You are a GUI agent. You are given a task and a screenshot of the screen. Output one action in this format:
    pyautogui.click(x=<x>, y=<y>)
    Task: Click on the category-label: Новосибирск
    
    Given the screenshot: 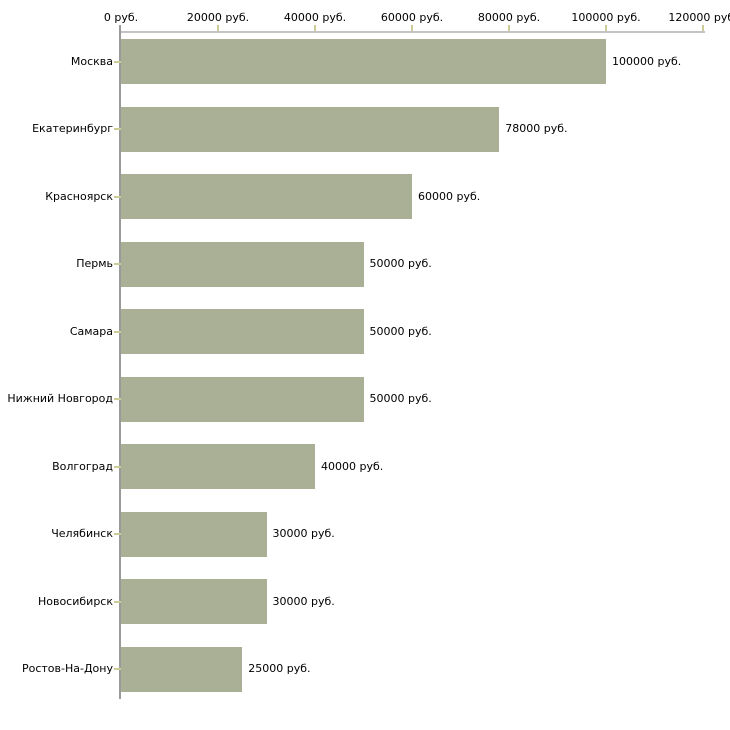 What is the action you would take?
    pyautogui.click(x=75, y=601)
    